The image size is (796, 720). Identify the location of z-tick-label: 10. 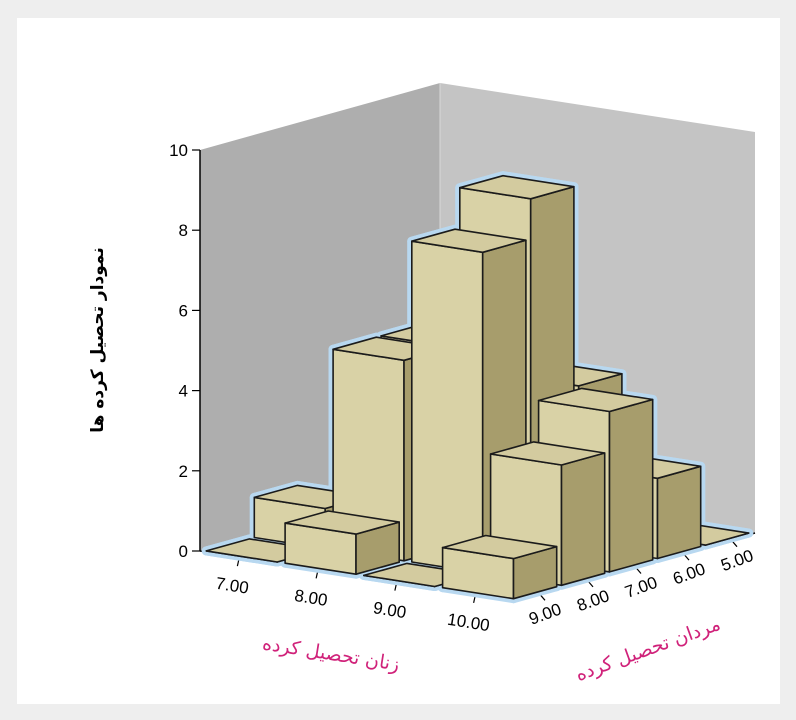
(178, 150).